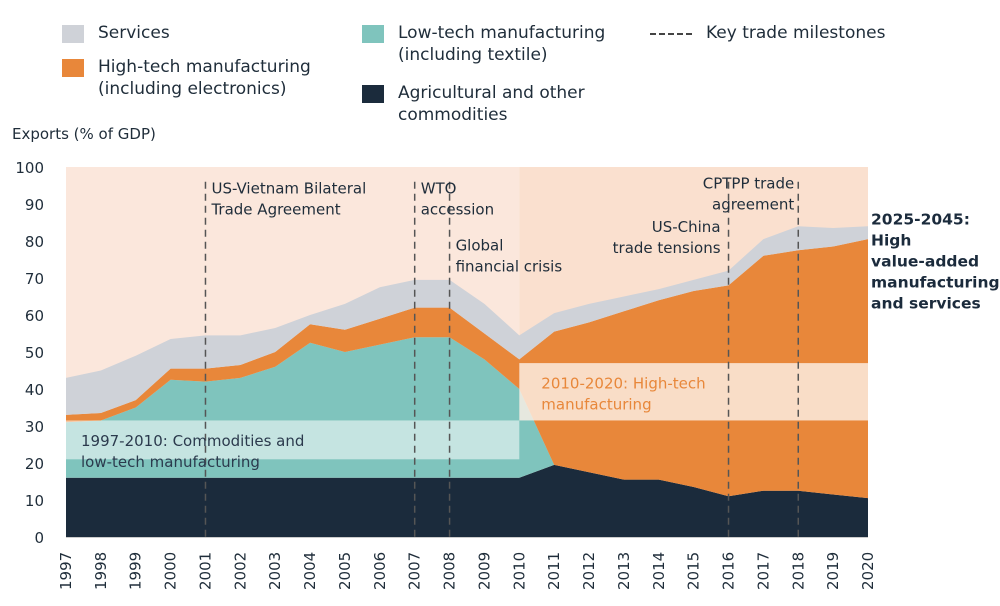 This screenshot has width=1000, height=606. What do you see at coordinates (34, 427) in the screenshot?
I see `y-tick-label-30: 30` at bounding box center [34, 427].